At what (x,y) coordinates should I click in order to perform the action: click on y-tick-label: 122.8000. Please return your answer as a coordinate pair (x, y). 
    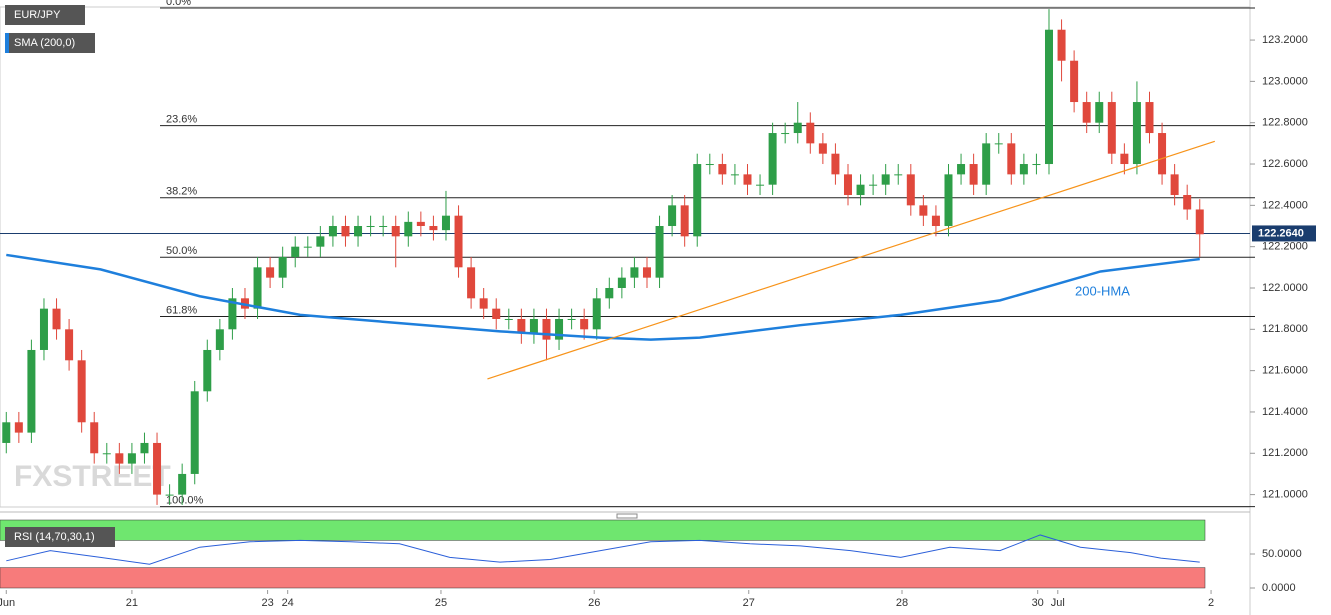
    Looking at the image, I should click on (1285, 123).